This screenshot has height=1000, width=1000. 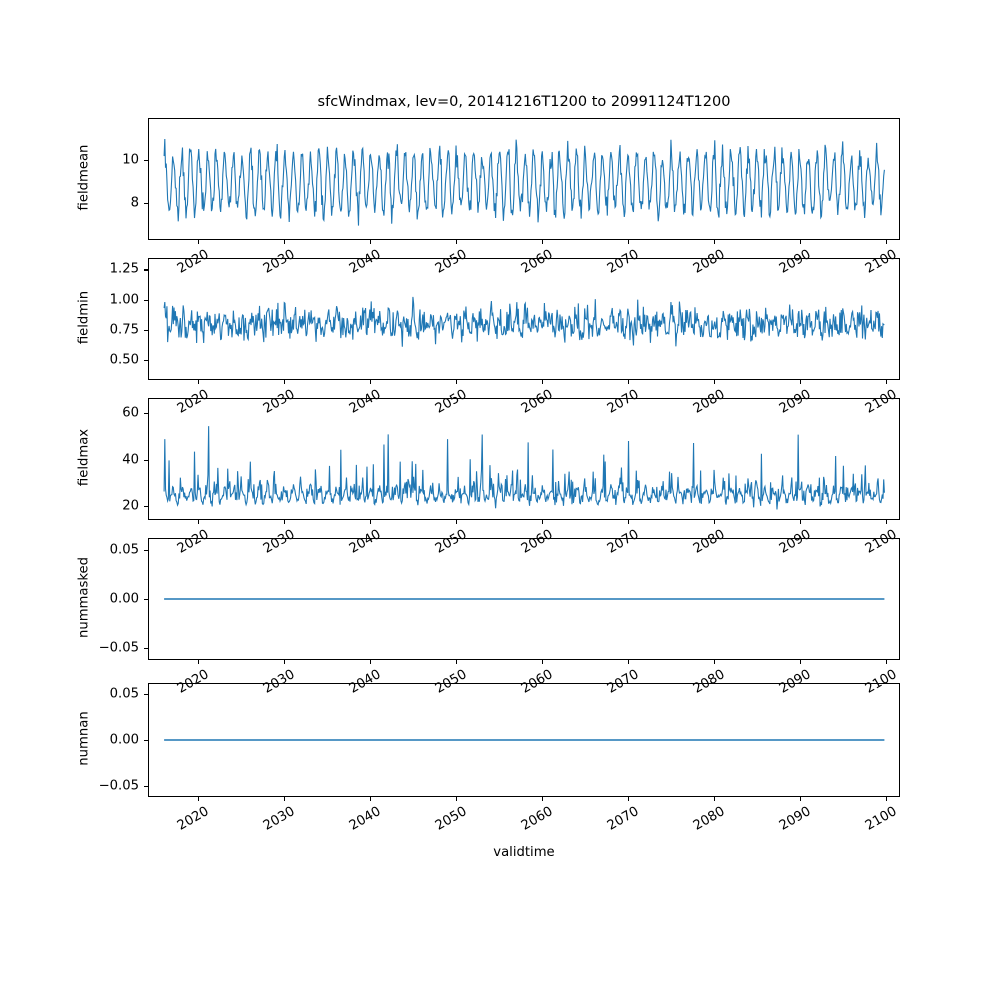 What do you see at coordinates (500, 815) in the screenshot?
I see `x-tick-layer-numnan: 2020 2030 2040 2050 2060 2070 2080 2090 2100` at bounding box center [500, 815].